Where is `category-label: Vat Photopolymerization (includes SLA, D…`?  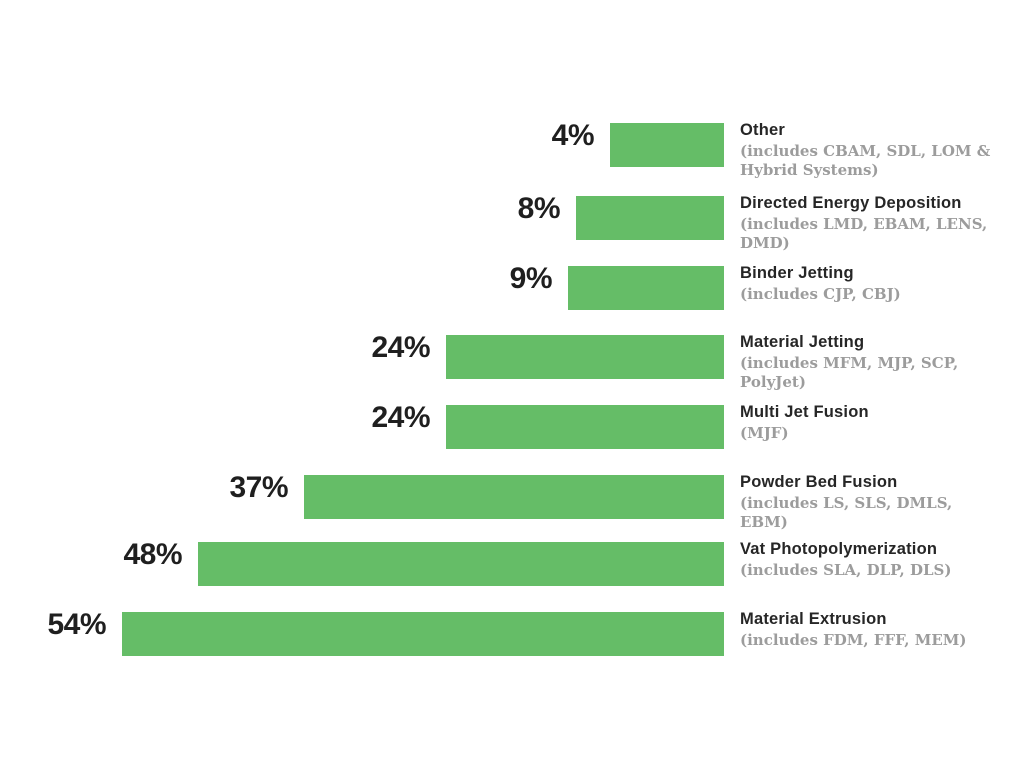
category-label: Vat Photopolymerization (includes SLA, D… is located at coordinates (871, 560).